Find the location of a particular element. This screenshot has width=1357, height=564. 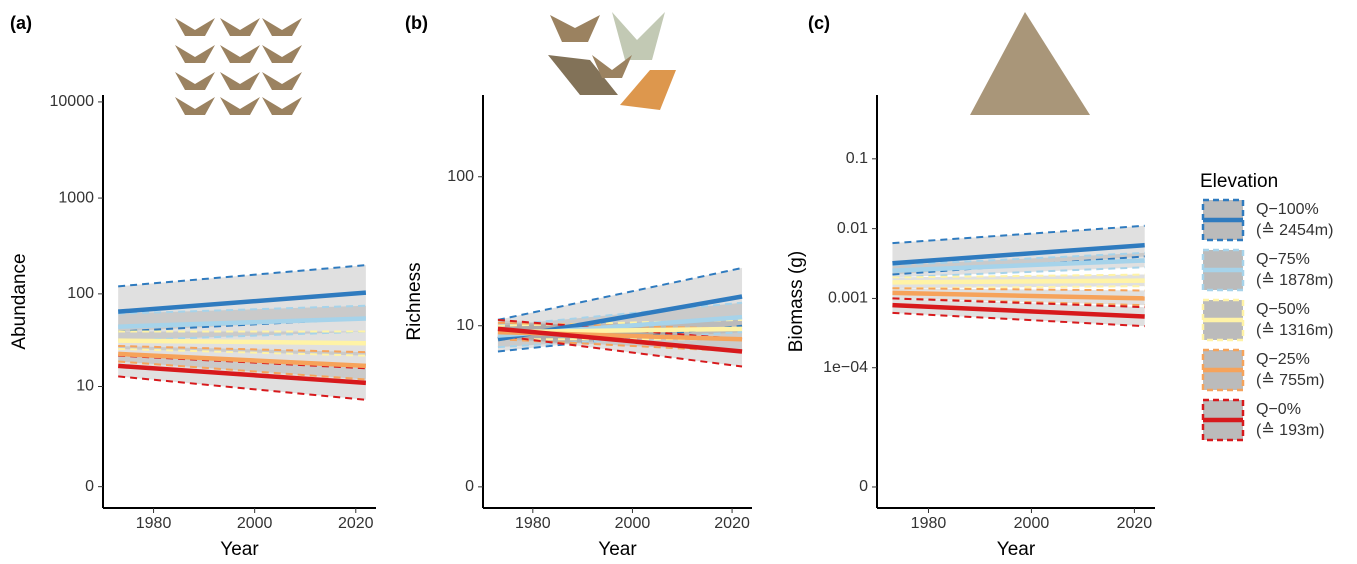

panel-label: (c) is located at coordinates (819, 23).